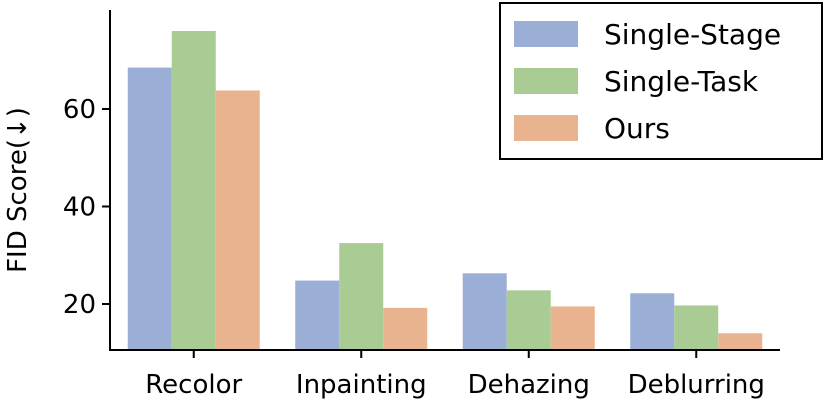 The width and height of the screenshot is (829, 405). Describe the element at coordinates (529, 385) in the screenshot. I see `x-tick-label: Dehazing` at that location.